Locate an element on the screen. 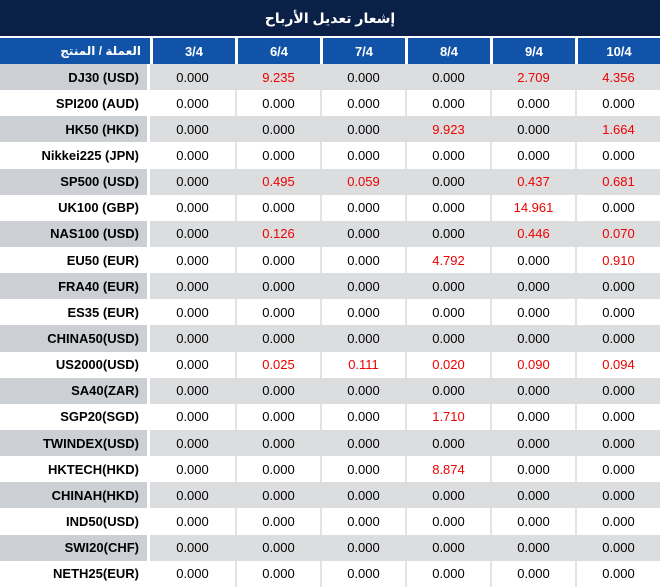 The height and width of the screenshot is (587, 660). value-cell: 0.437 is located at coordinates (532, 181).